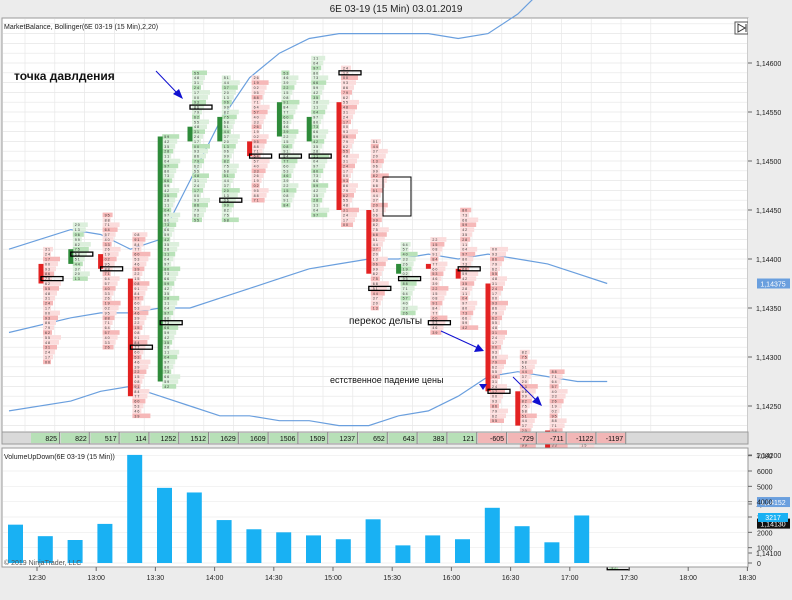  I want to click on price-label: 1,14550, so click(768, 113).